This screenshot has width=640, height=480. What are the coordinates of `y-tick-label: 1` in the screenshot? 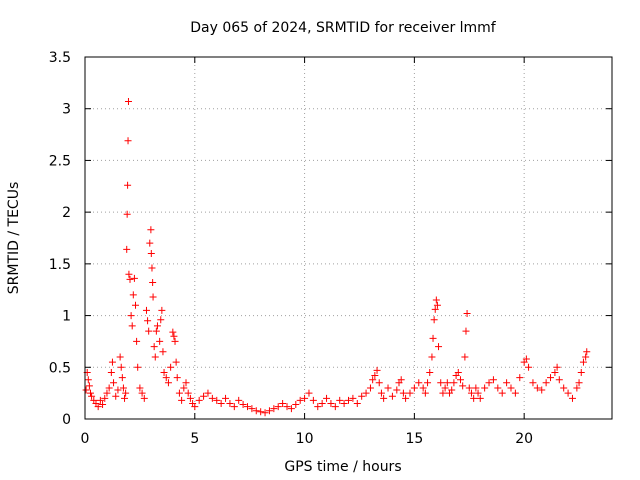 It's located at (66, 317).